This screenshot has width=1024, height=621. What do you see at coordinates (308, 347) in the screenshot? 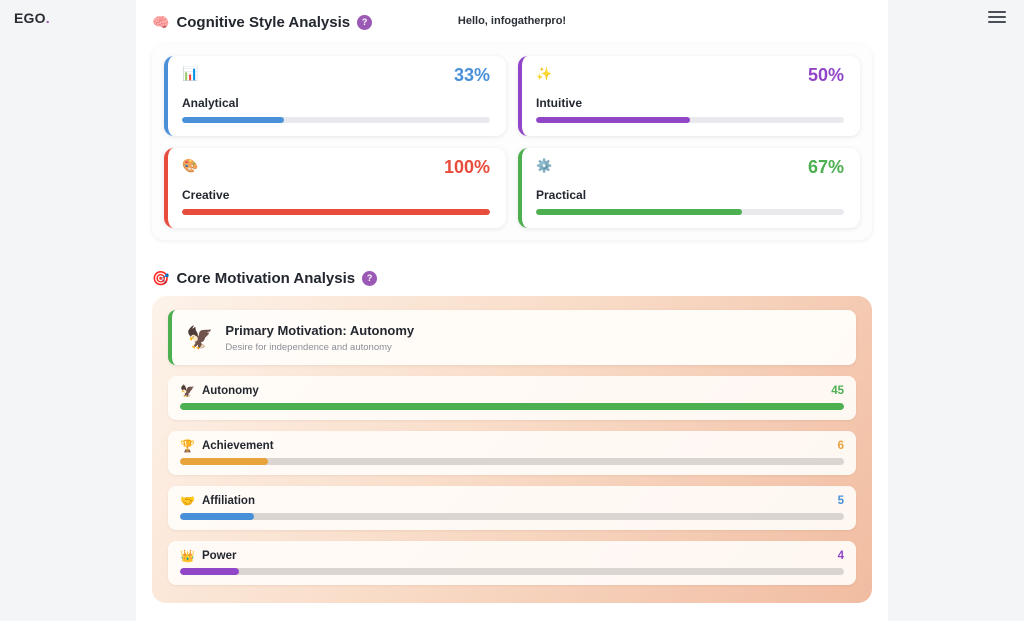
I see `primary-motivation-subtitle: Desire for independence and autonomy` at bounding box center [308, 347].